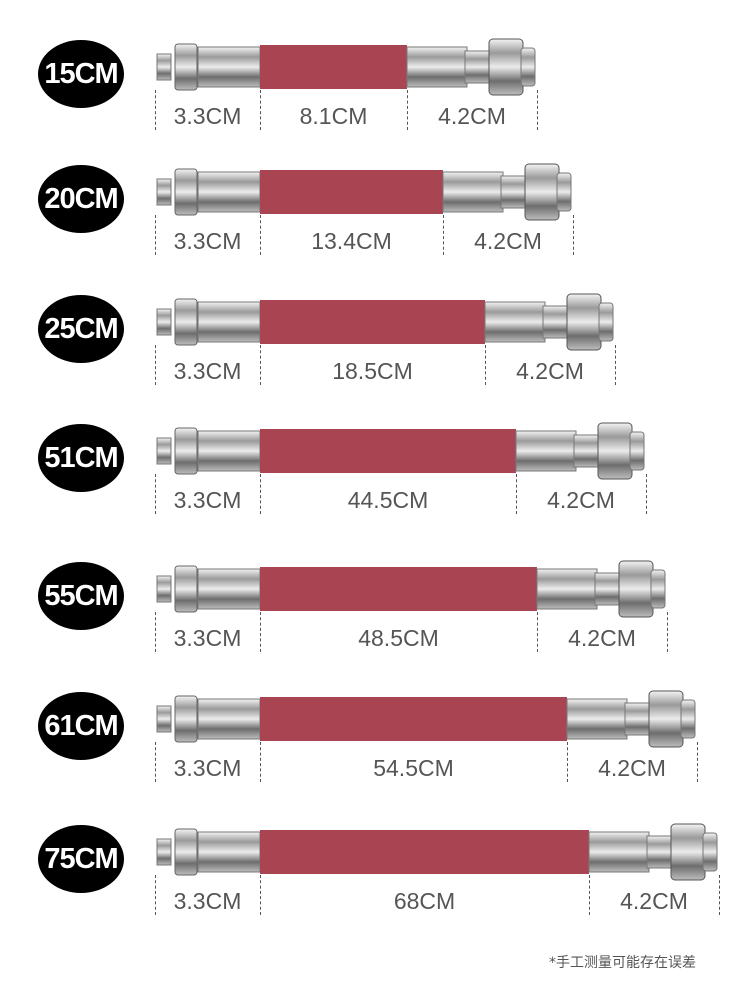  What do you see at coordinates (351, 240) in the screenshot?
I see `segment-length-label: 13.4CM` at bounding box center [351, 240].